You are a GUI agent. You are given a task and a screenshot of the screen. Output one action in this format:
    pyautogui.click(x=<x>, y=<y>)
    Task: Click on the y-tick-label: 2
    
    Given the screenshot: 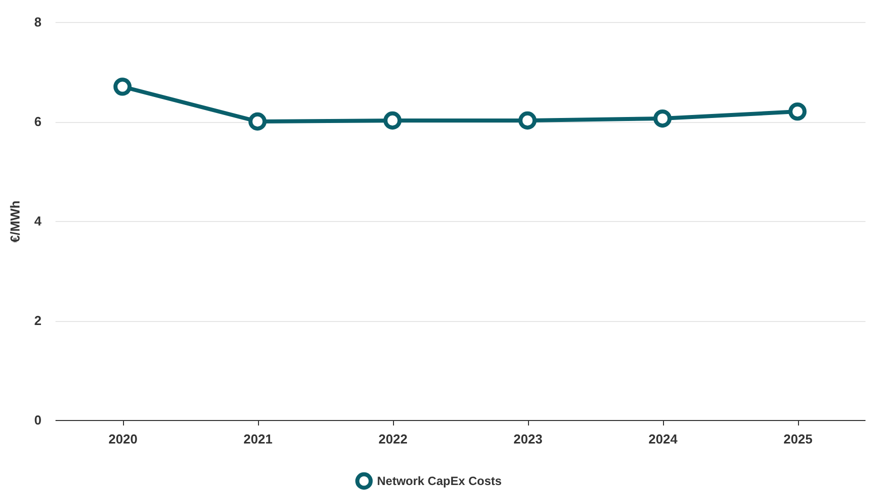 What is the action you would take?
    pyautogui.click(x=38, y=320)
    